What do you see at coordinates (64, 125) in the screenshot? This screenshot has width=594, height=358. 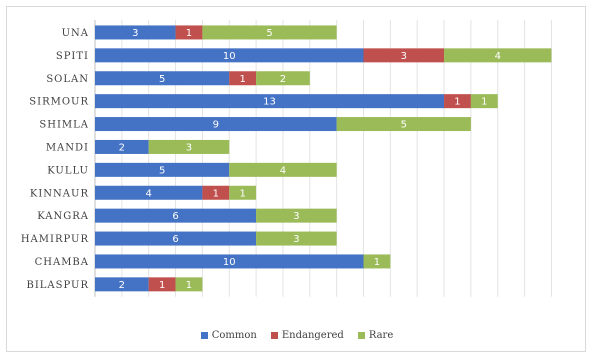 I see `category-label: SHIMLA` at bounding box center [64, 125].